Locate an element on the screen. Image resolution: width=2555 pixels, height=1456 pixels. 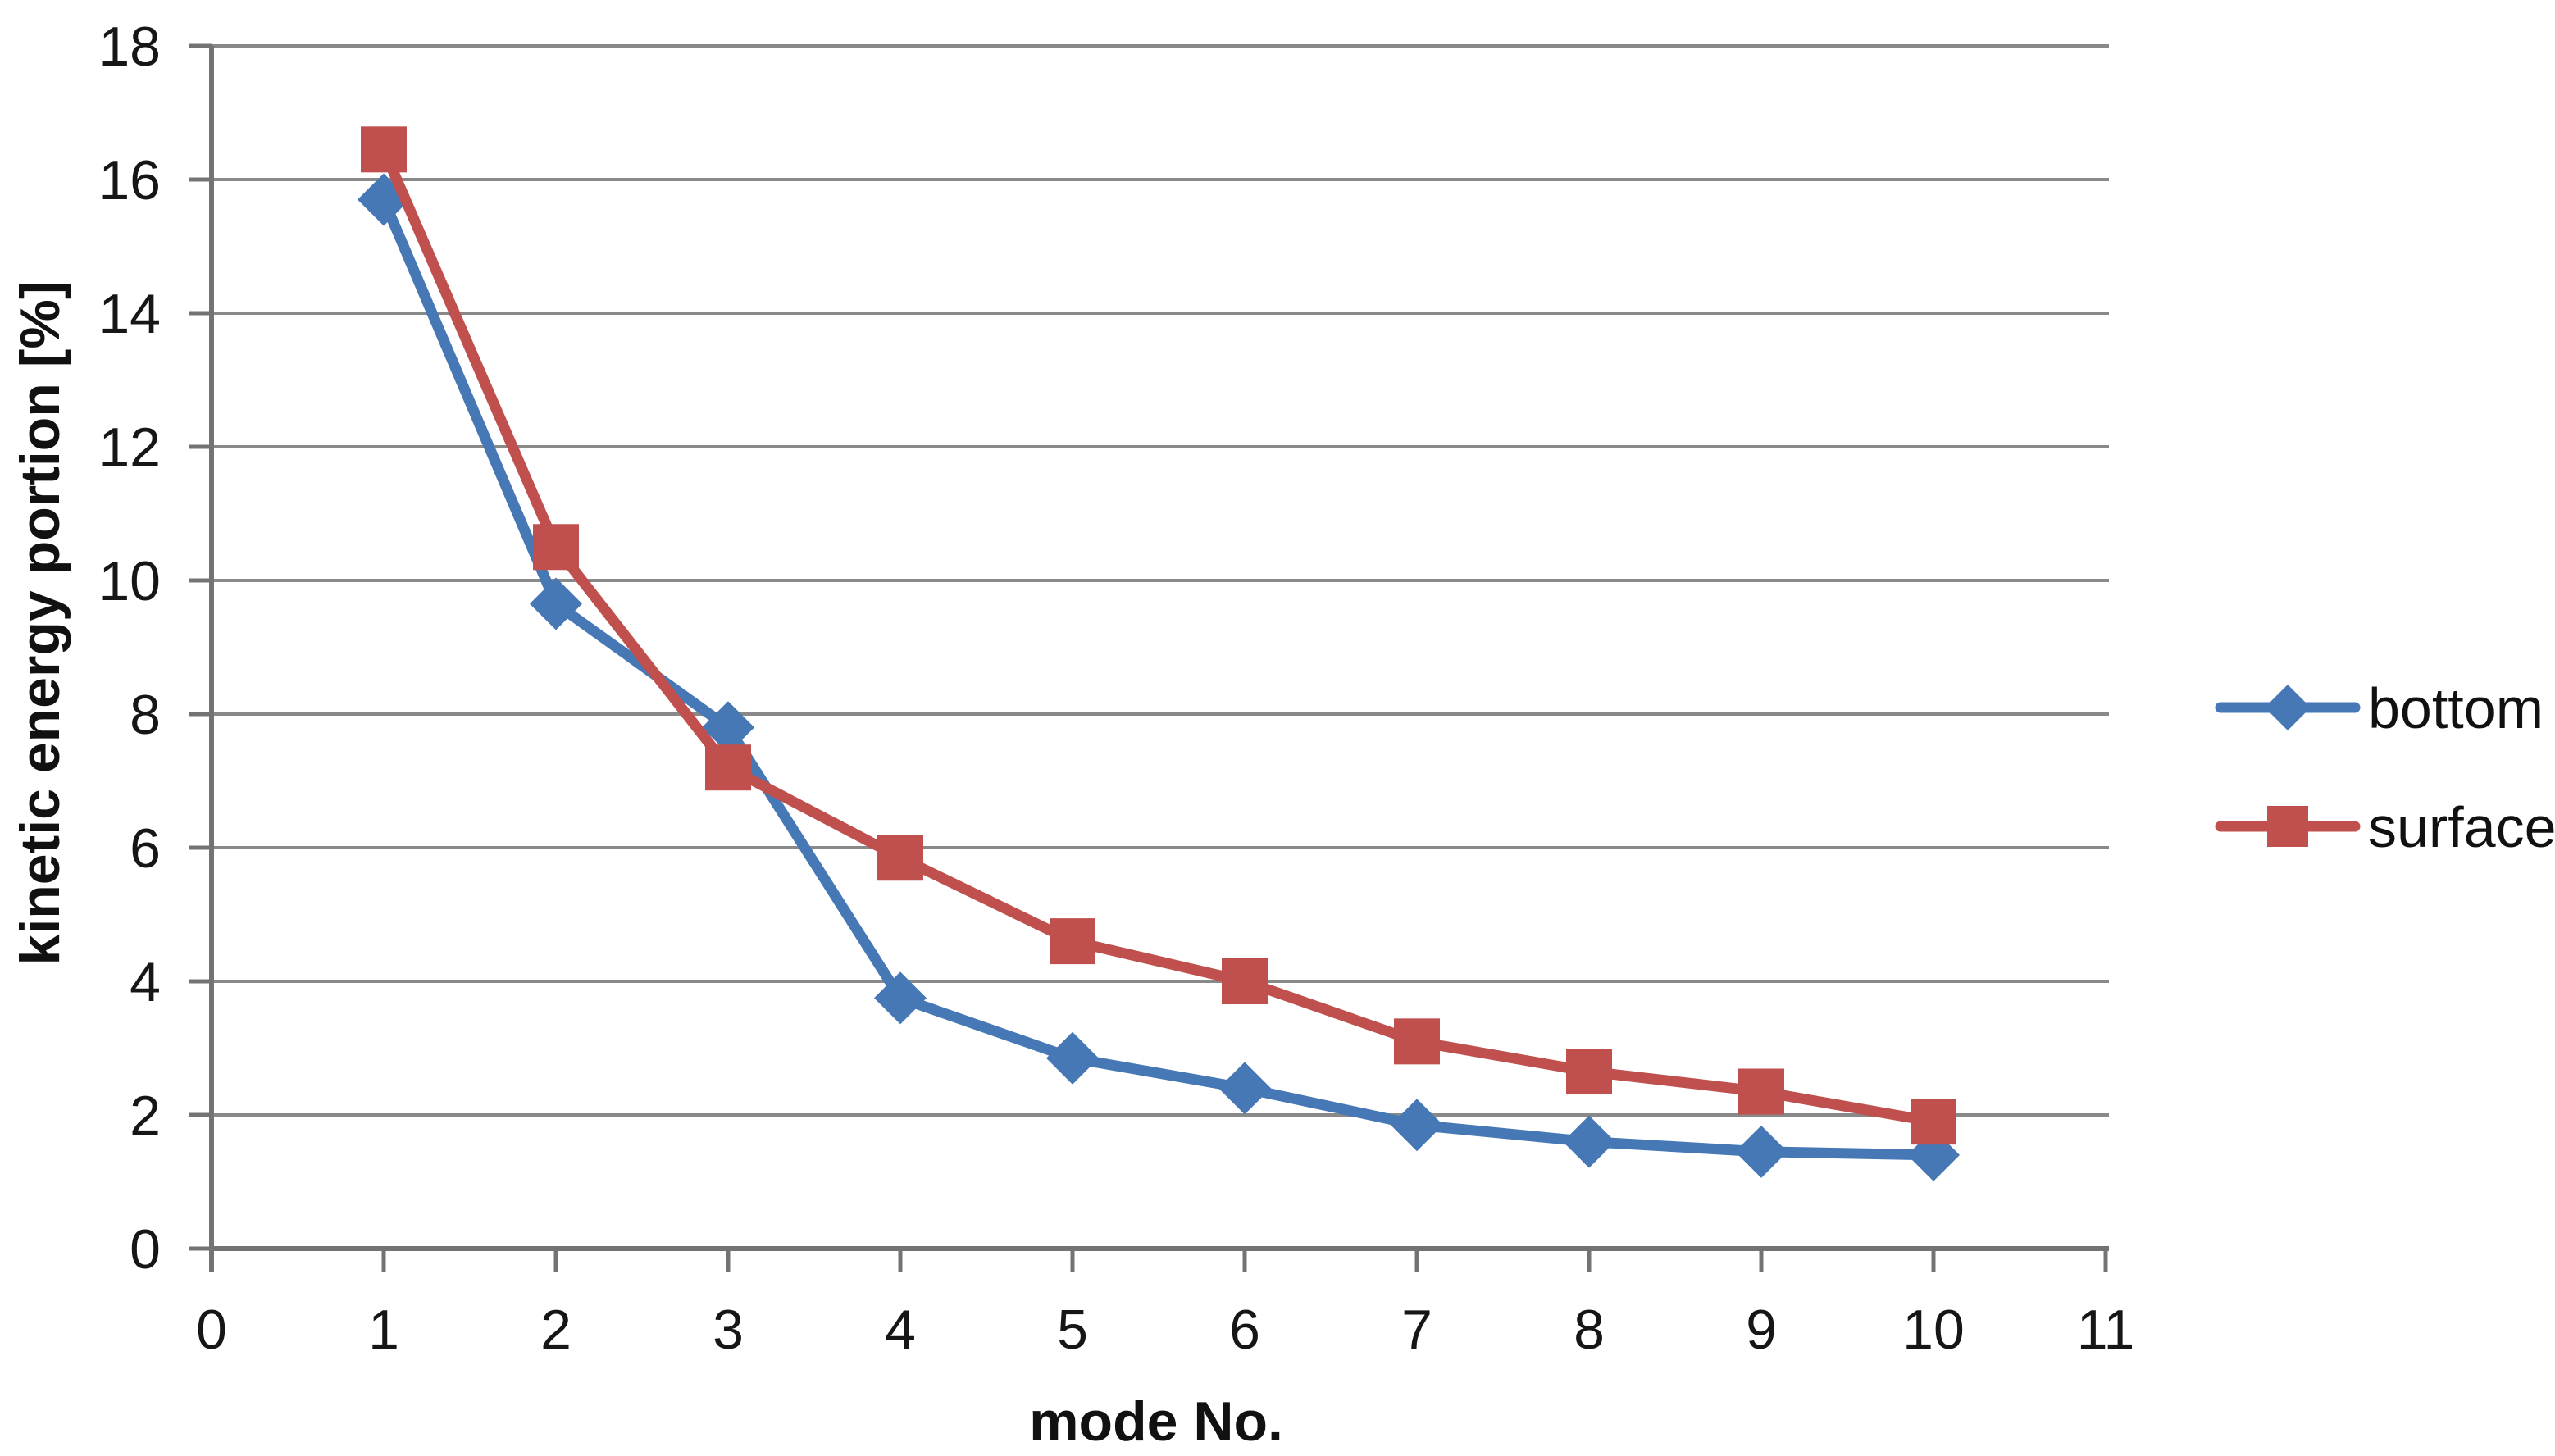
y-tick-label: 10 is located at coordinates (130, 581).